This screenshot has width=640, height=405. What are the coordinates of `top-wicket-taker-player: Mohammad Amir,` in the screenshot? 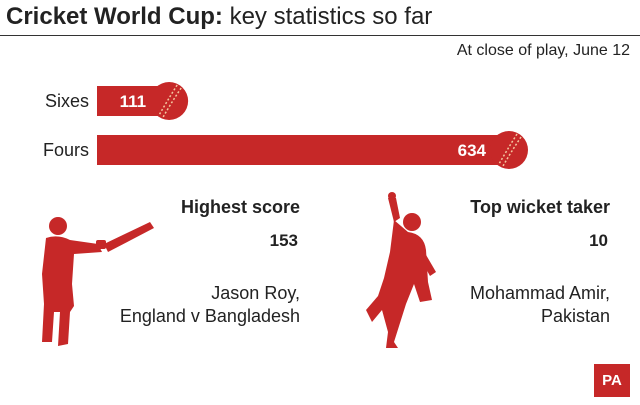 It's located at (539, 293).